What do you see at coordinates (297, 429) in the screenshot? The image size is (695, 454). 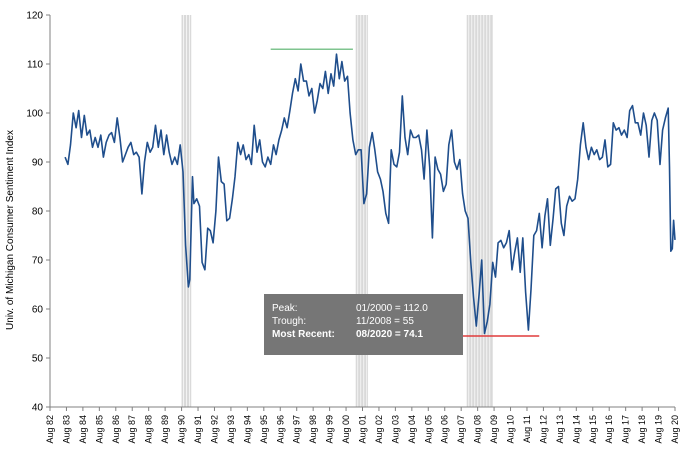 I see `x-tick-label: Aug 97` at bounding box center [297, 429].